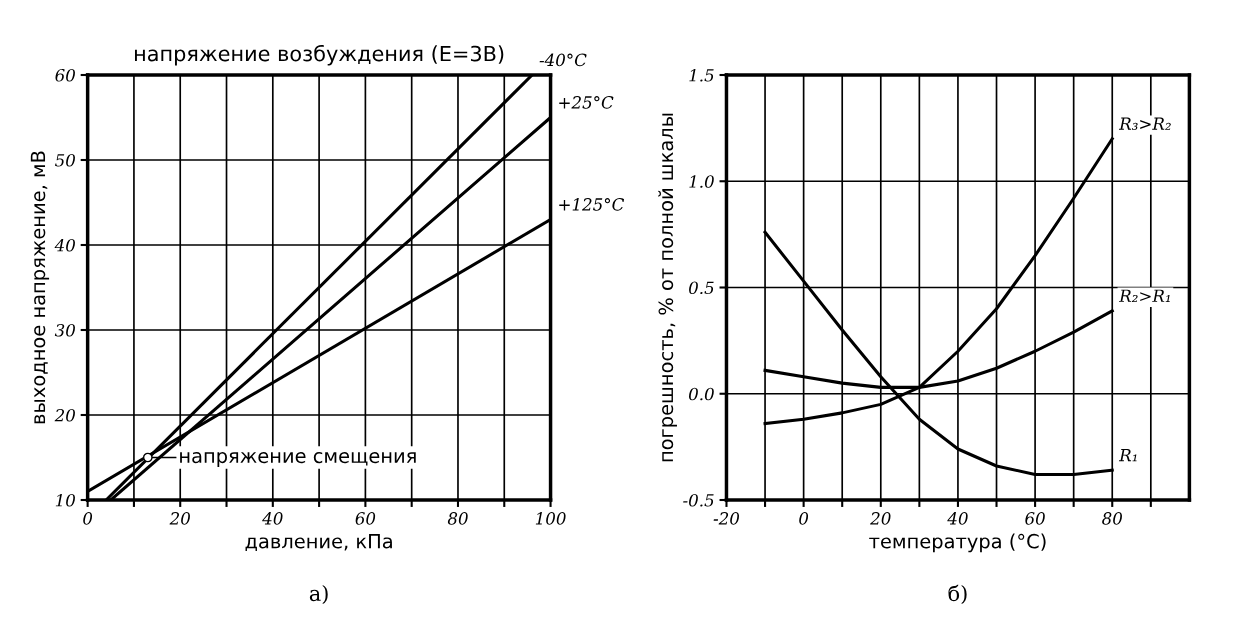 The width and height of the screenshot is (1252, 625). I want to click on series-label: +125°C, so click(592, 204).